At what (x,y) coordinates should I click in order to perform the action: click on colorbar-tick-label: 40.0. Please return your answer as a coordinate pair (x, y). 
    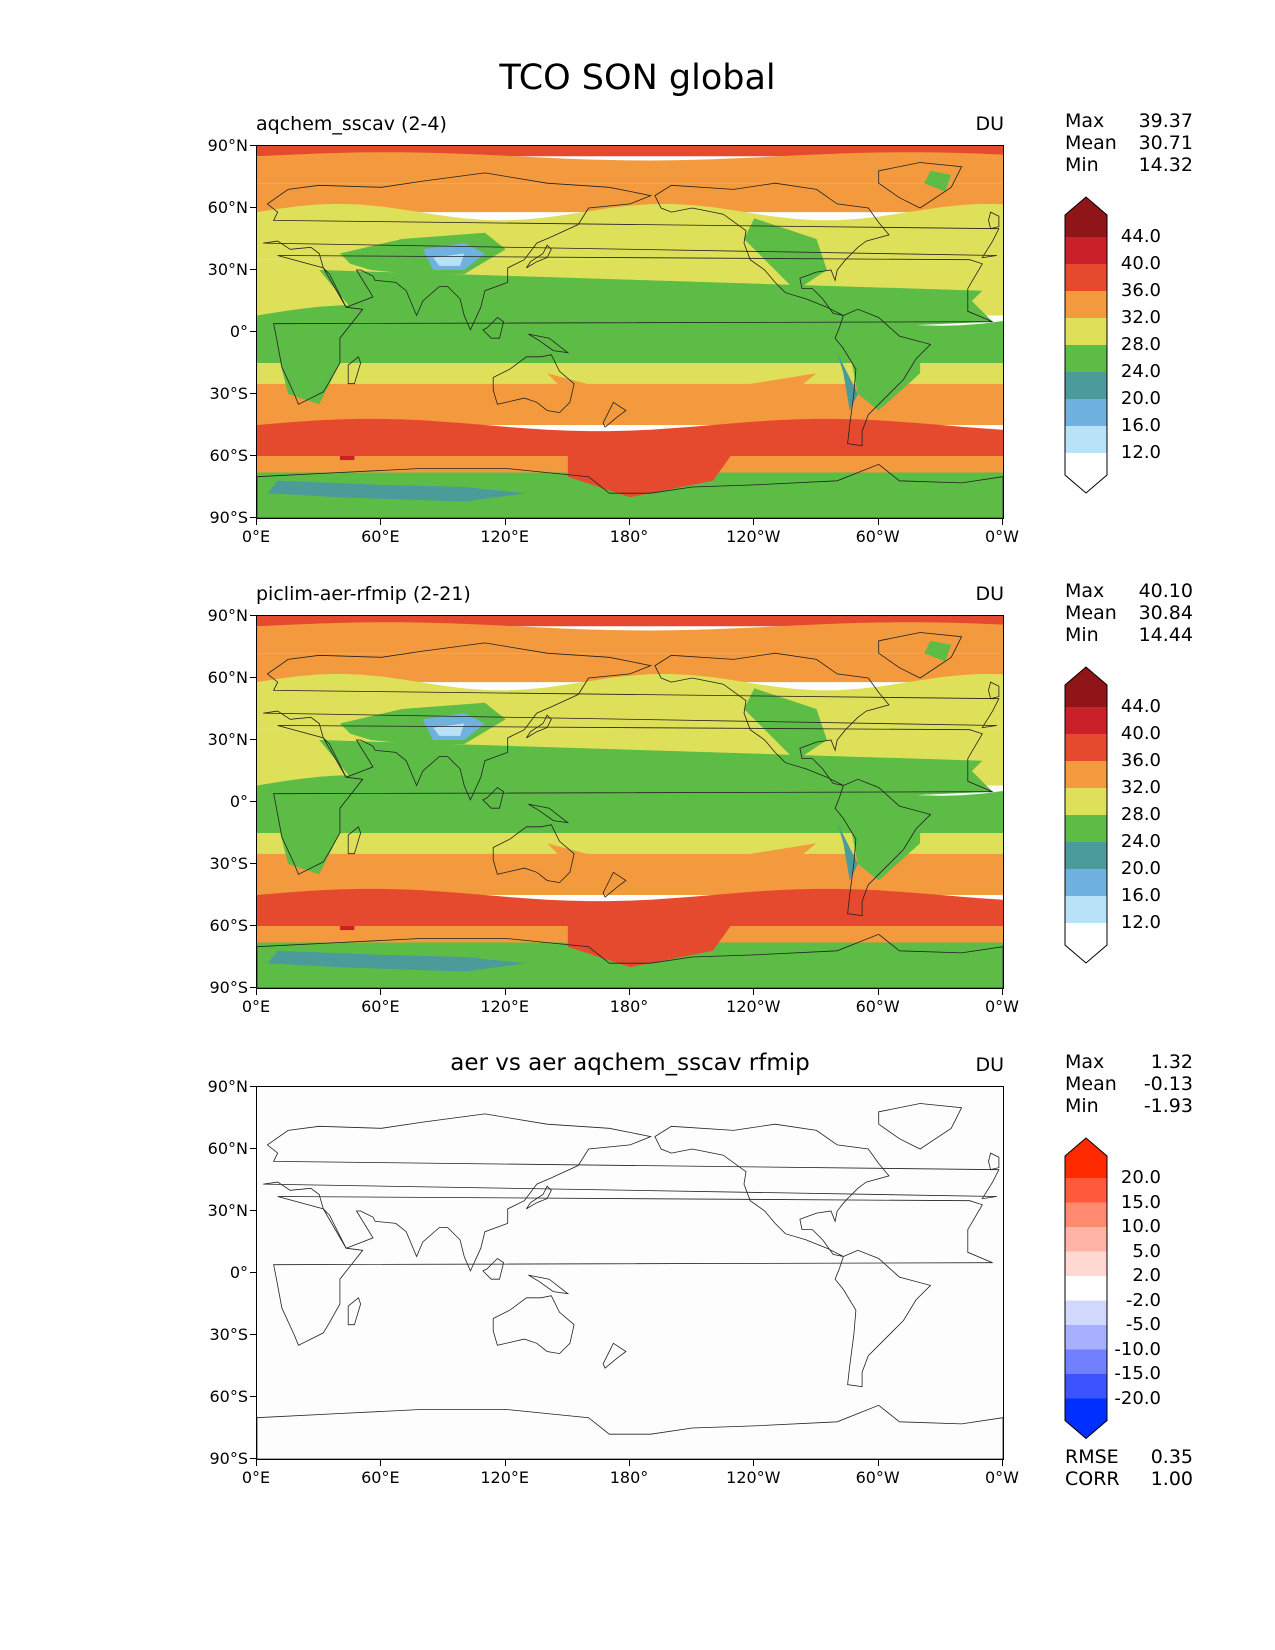
    Looking at the image, I should click on (1140, 733).